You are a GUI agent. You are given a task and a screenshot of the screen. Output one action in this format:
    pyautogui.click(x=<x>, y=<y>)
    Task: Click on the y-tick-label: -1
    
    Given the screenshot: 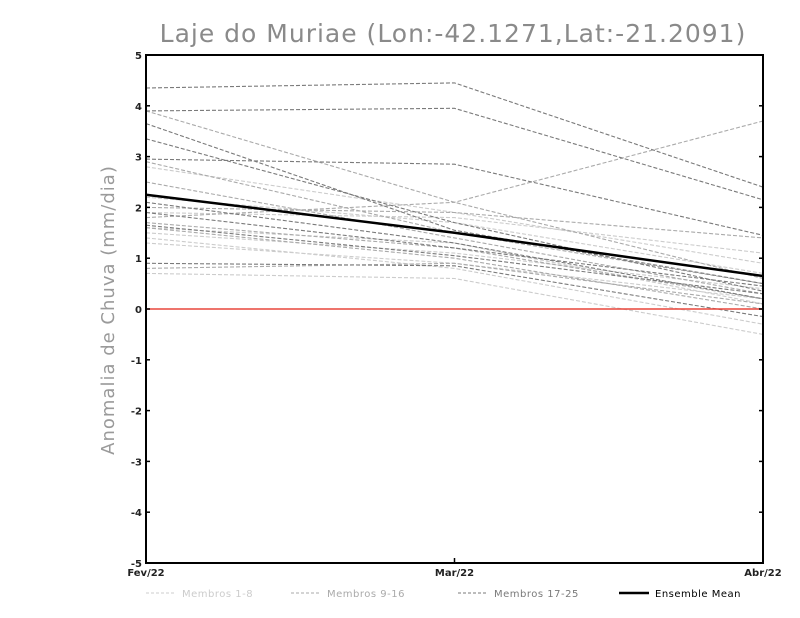 What is the action you would take?
    pyautogui.click(x=136, y=361)
    